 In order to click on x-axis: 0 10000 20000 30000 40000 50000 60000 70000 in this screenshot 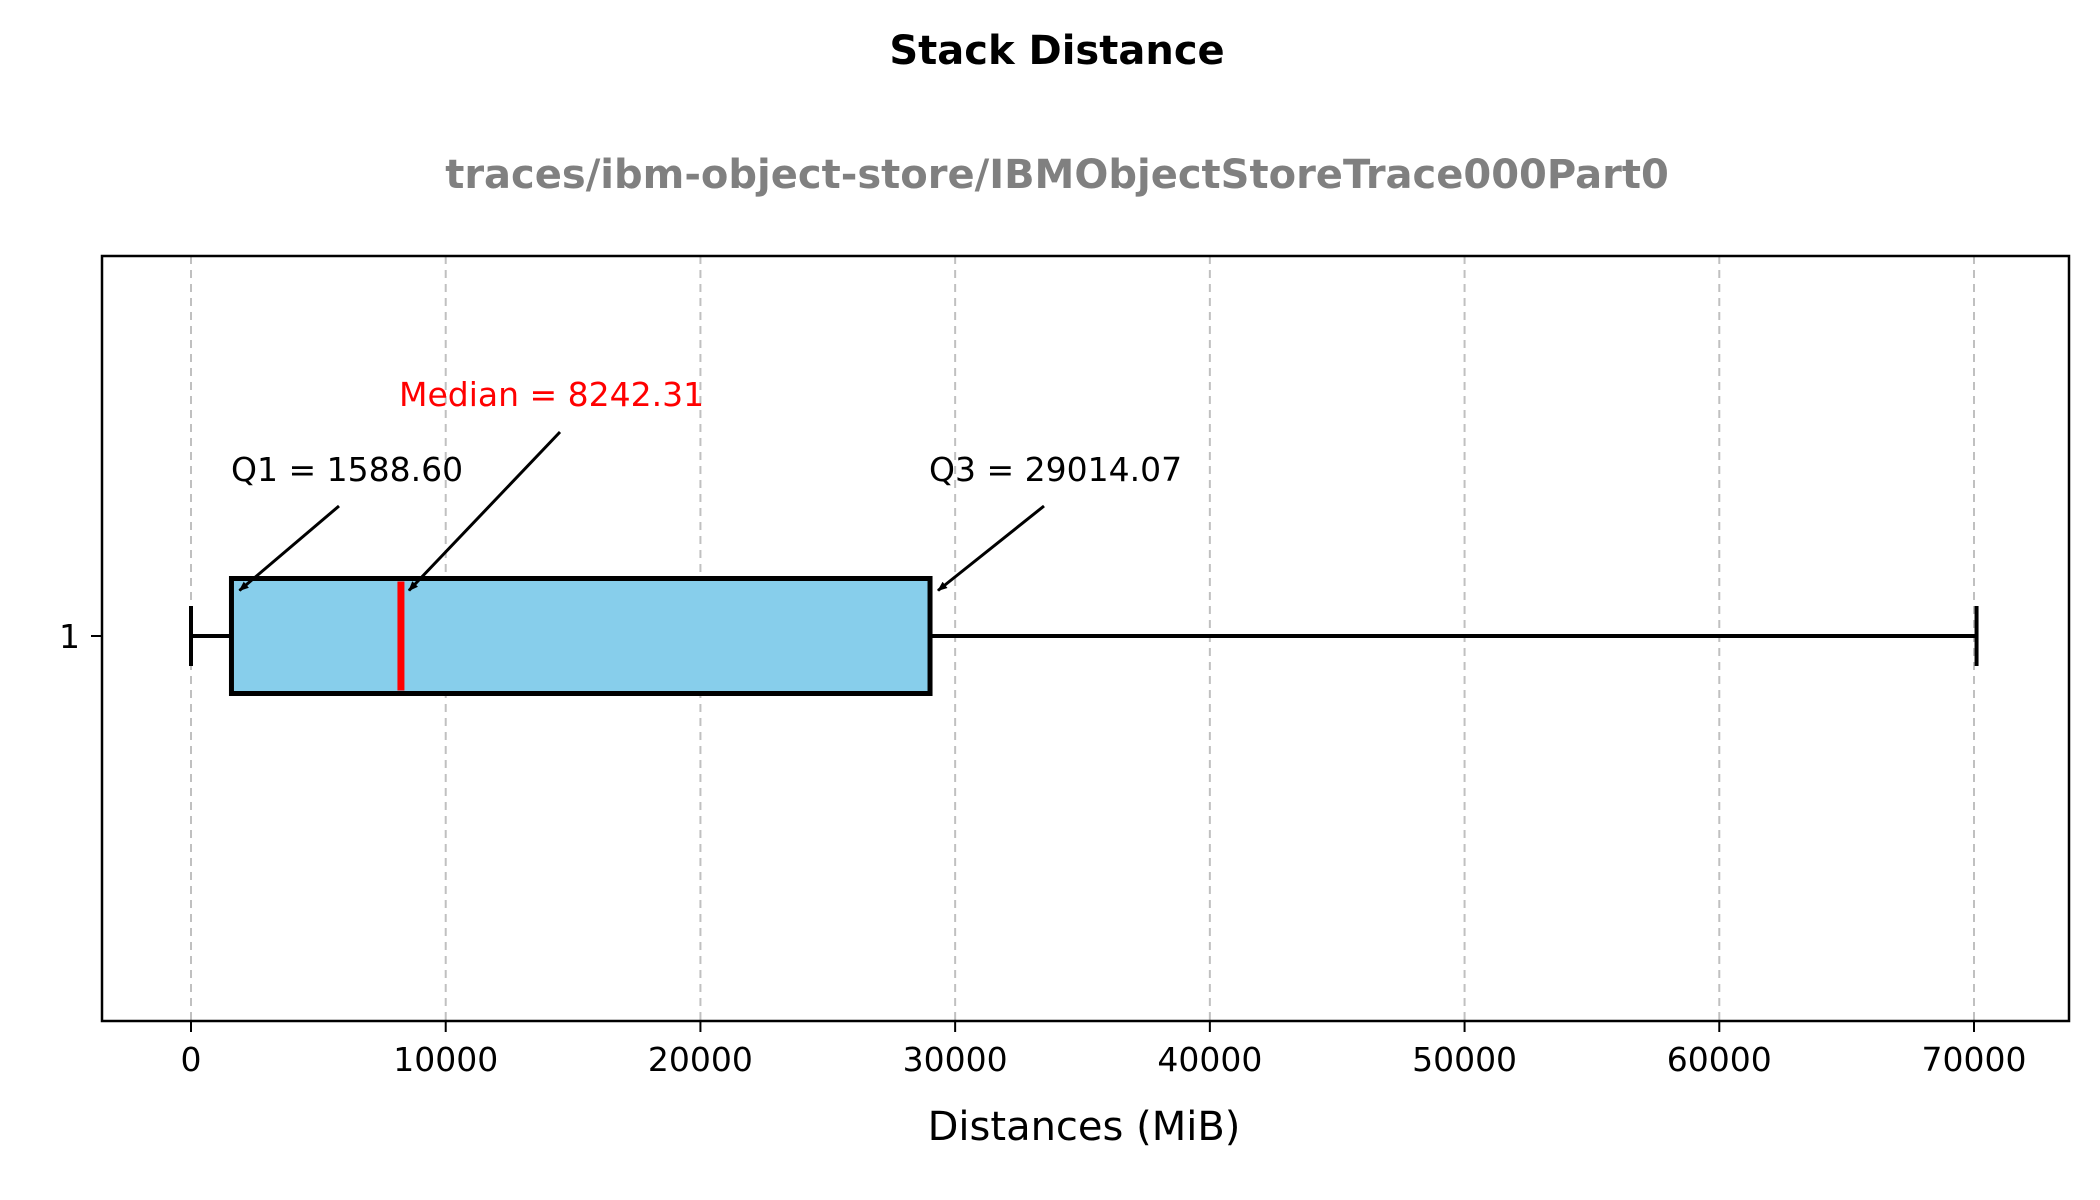, I will do `click(1104, 1050)`.